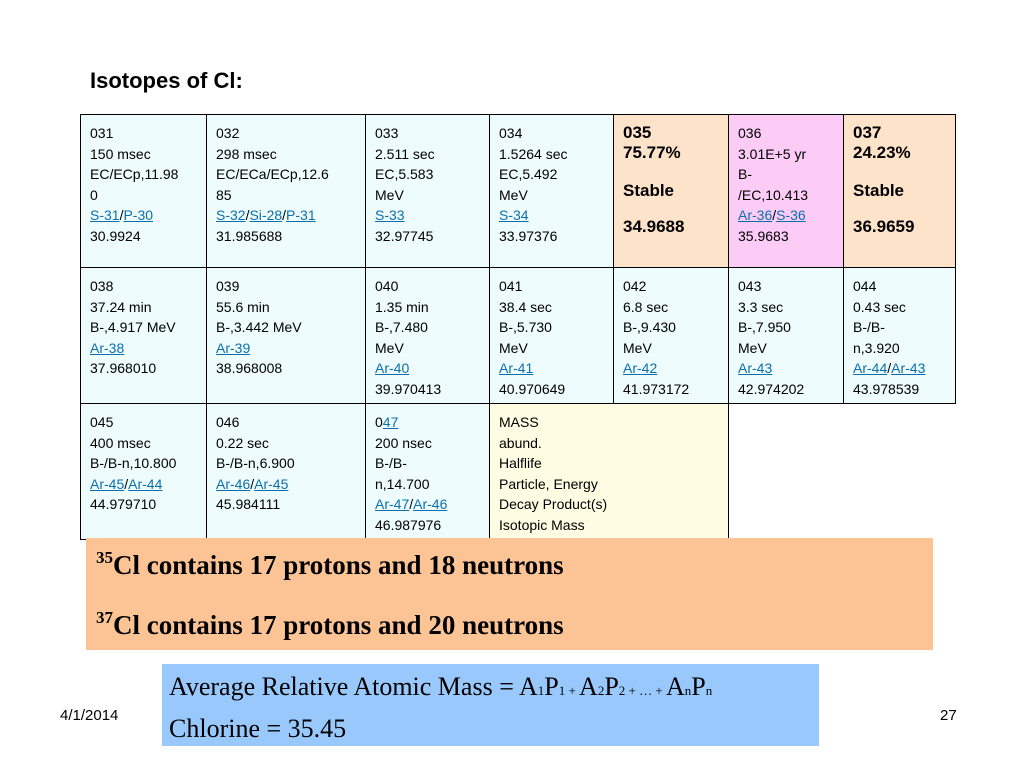 The height and width of the screenshot is (768, 1024). What do you see at coordinates (763, 235) in the screenshot?
I see `isotopic-mass: 35.9683` at bounding box center [763, 235].